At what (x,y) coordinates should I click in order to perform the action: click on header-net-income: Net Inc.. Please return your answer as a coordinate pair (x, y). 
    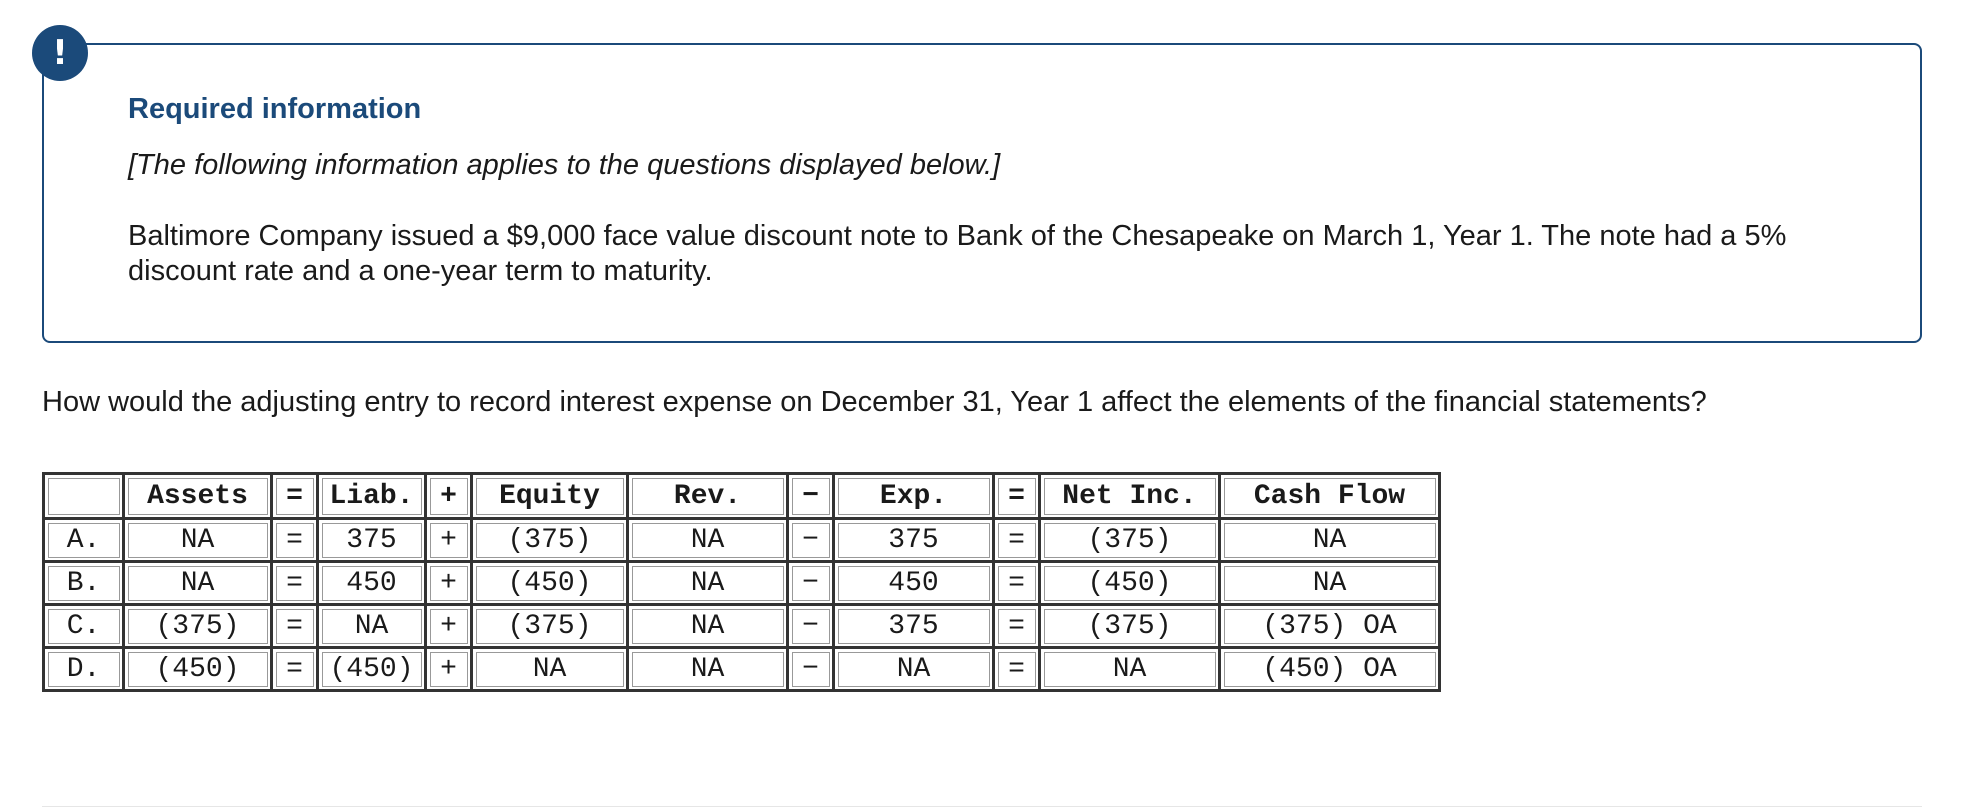
    Looking at the image, I should click on (1129, 496).